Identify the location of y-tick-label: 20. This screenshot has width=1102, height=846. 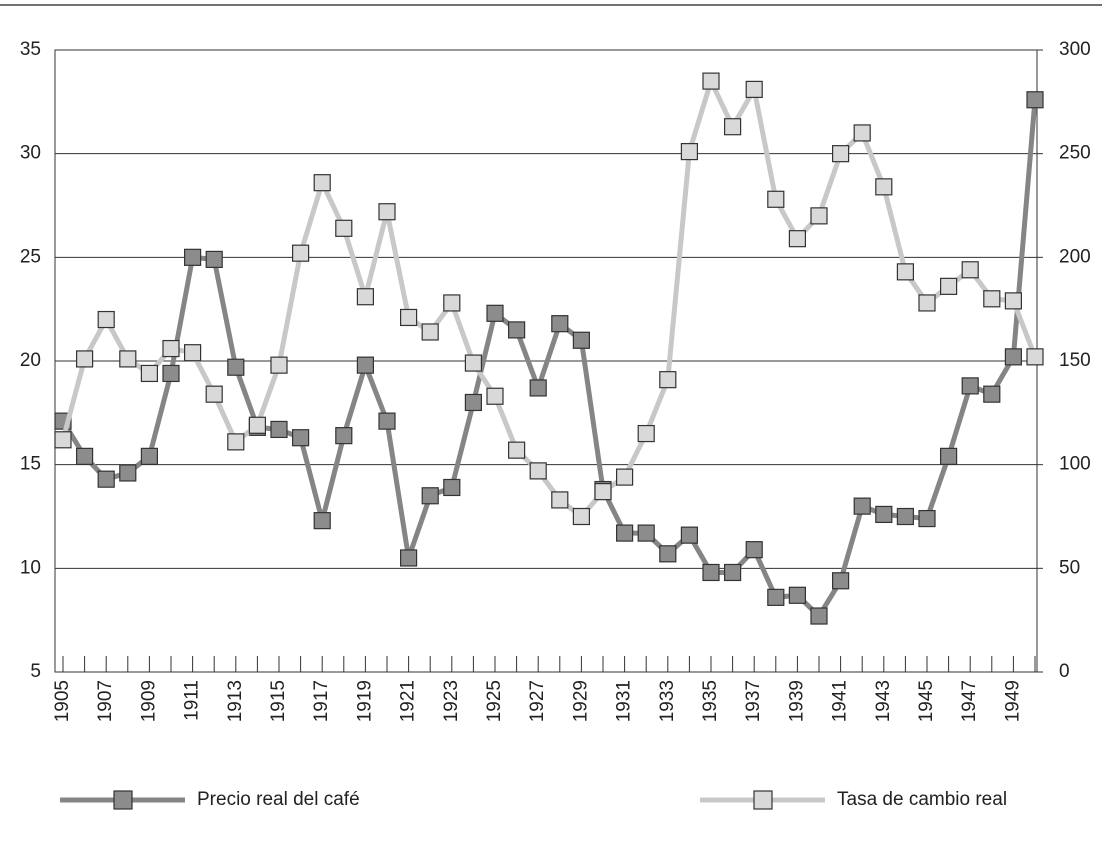
(30, 360).